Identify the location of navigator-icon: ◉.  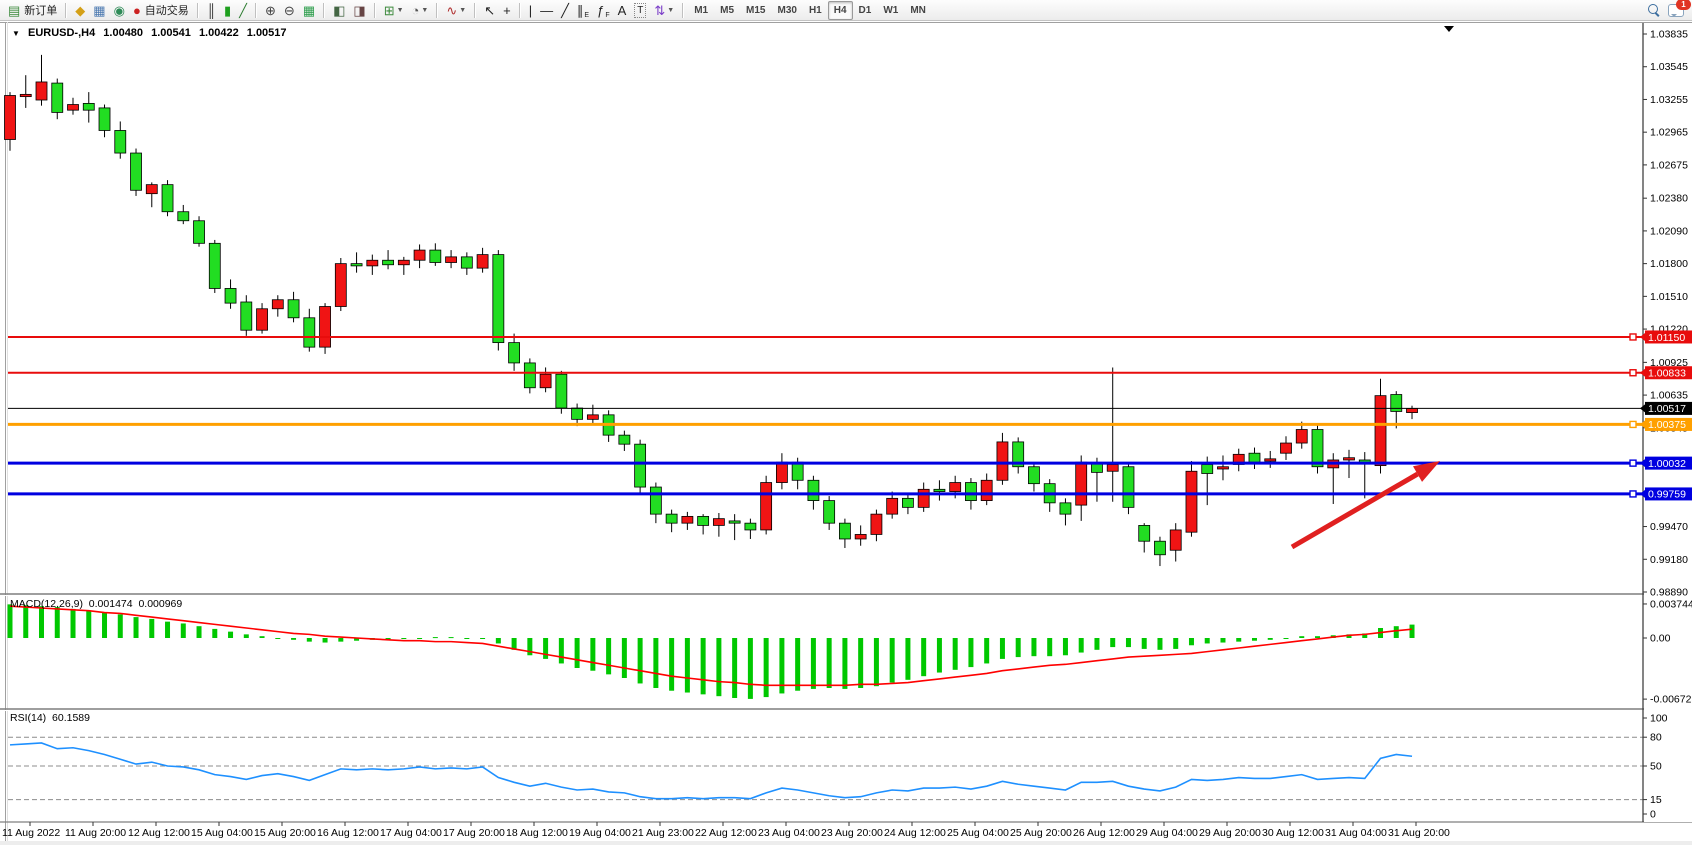
(119, 10).